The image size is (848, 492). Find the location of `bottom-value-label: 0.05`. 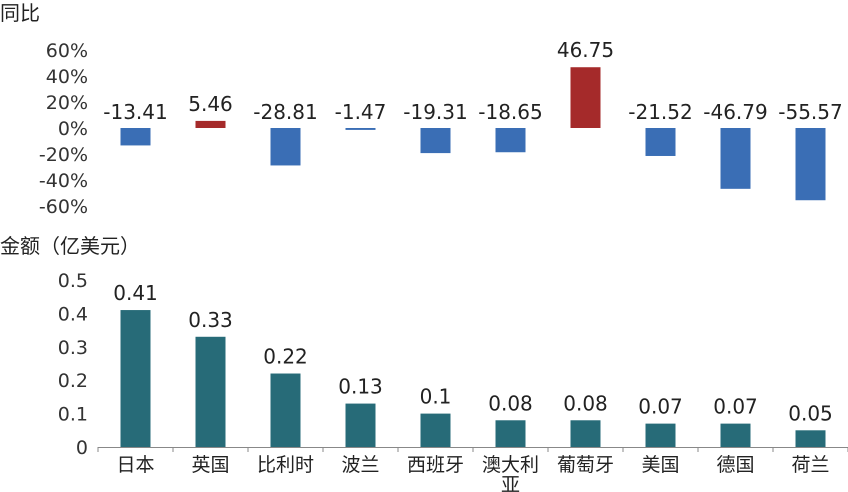

bottom-value-label: 0.05 is located at coordinates (810, 413).